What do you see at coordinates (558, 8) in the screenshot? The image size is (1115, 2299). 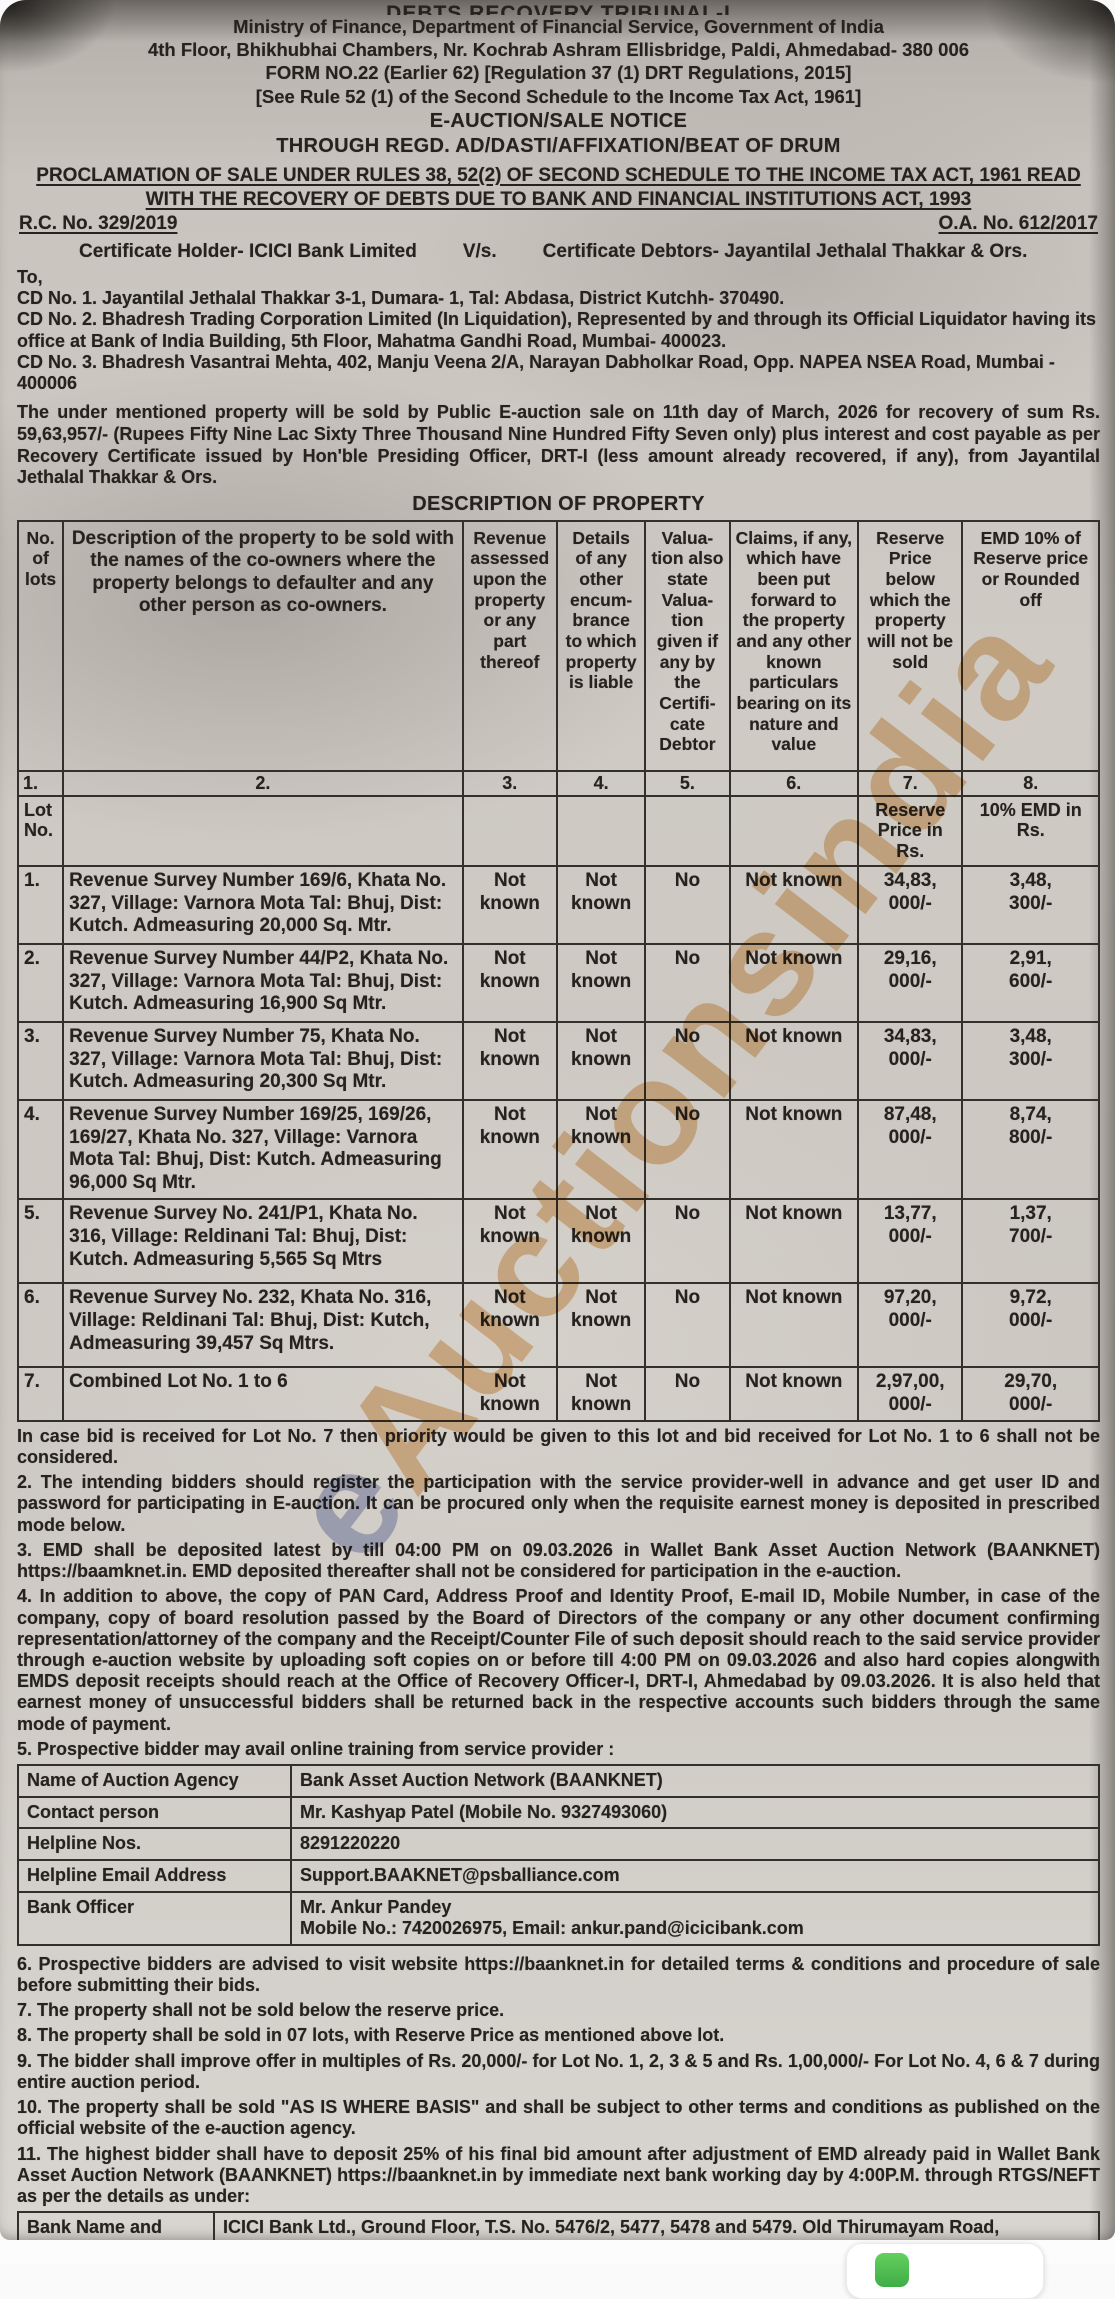 I see `tribunal-title-cut: DEBTS RECOVERY TRIBUNAL-I` at bounding box center [558, 8].